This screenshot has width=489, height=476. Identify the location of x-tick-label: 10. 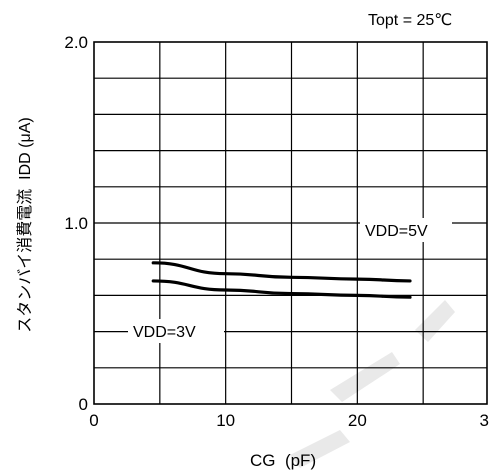
(225, 420).